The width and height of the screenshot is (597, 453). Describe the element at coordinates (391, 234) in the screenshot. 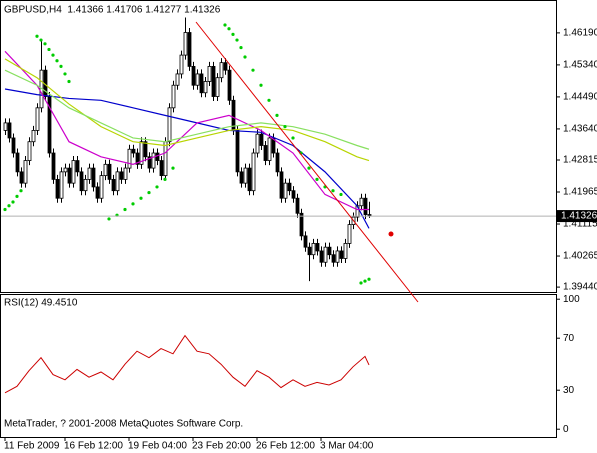

I see `marker-dot` at that location.